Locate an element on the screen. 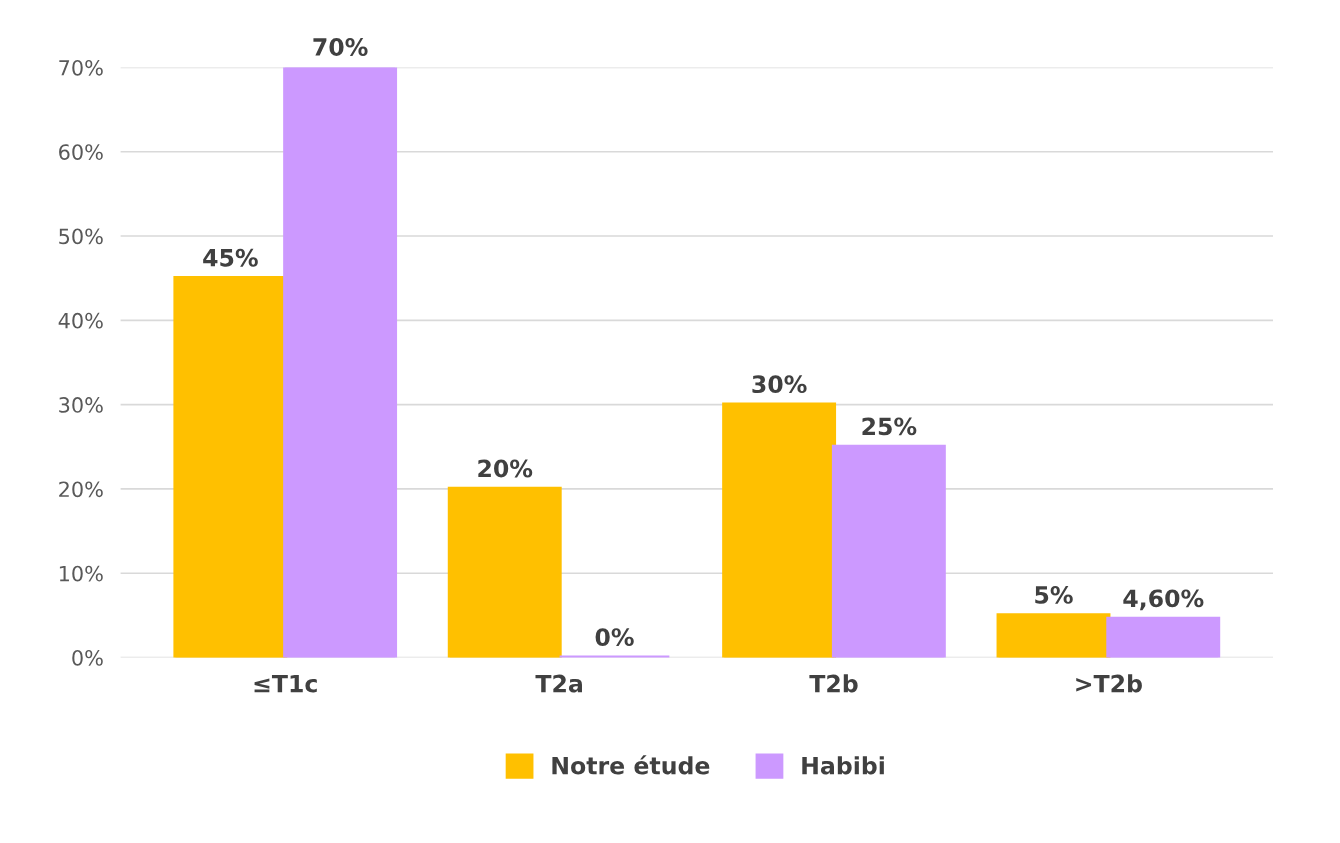  data-label: 45% is located at coordinates (230, 257).